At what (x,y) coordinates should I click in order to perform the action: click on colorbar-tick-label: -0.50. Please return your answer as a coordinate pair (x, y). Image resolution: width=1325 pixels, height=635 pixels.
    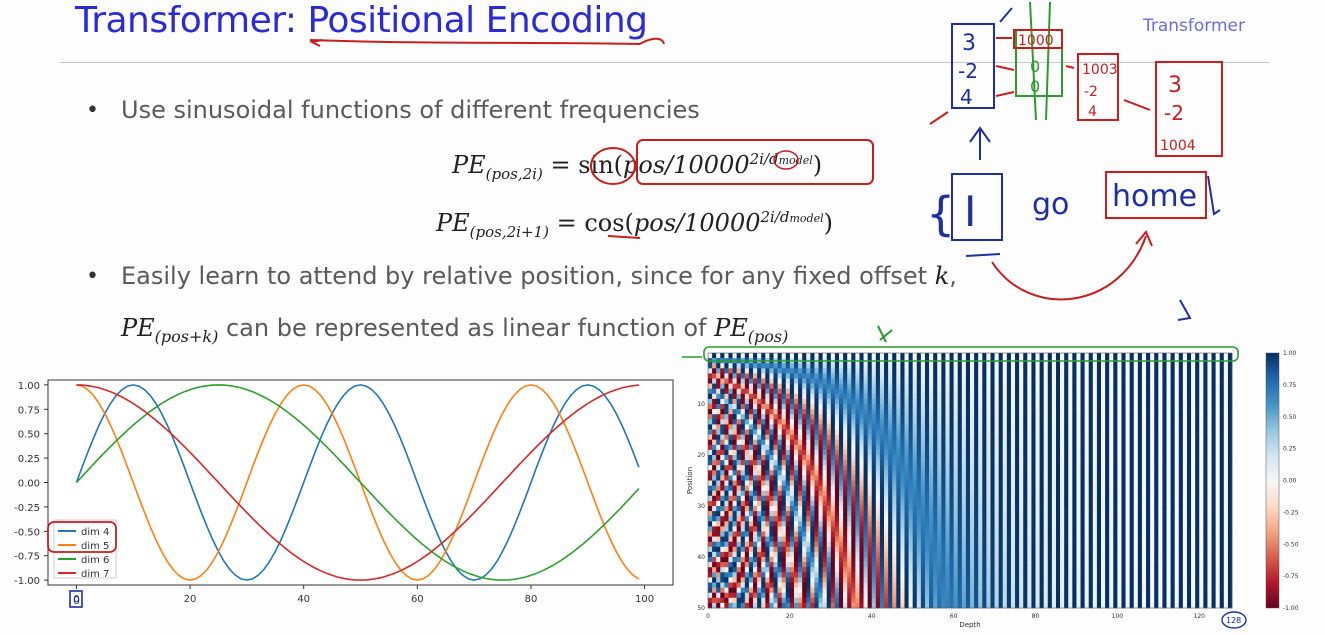
    Looking at the image, I should click on (1291, 544).